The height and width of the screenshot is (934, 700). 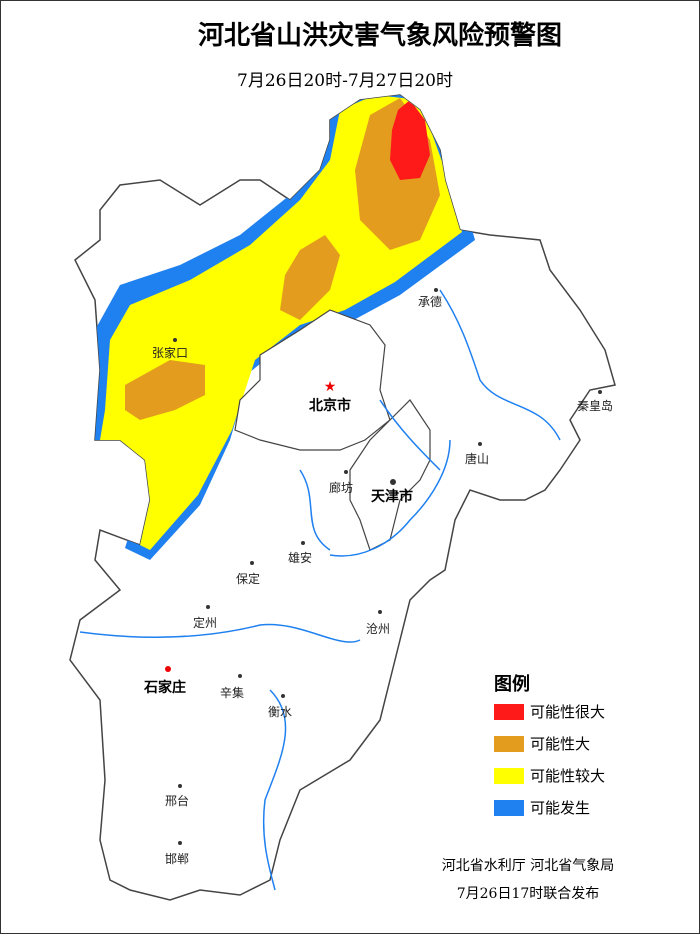 What do you see at coordinates (341, 487) in the screenshot?
I see `city-label: 廊坊` at bounding box center [341, 487].